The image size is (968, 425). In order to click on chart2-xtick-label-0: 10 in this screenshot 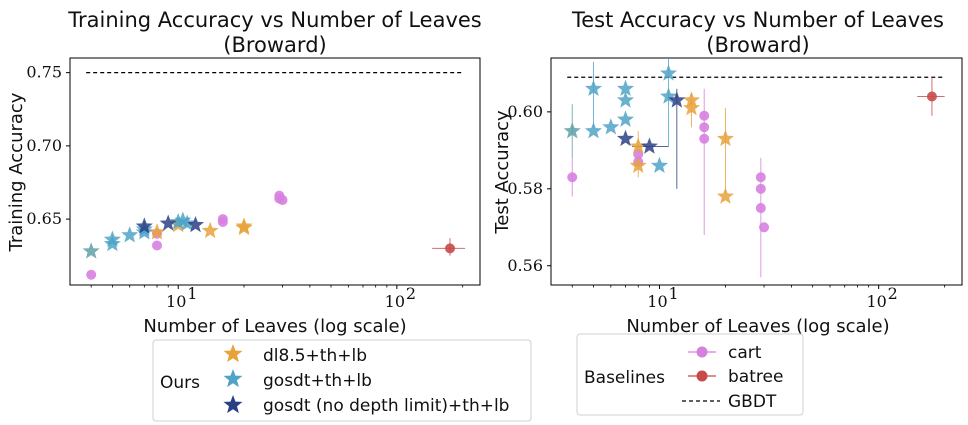, I will do `click(657, 301)`.